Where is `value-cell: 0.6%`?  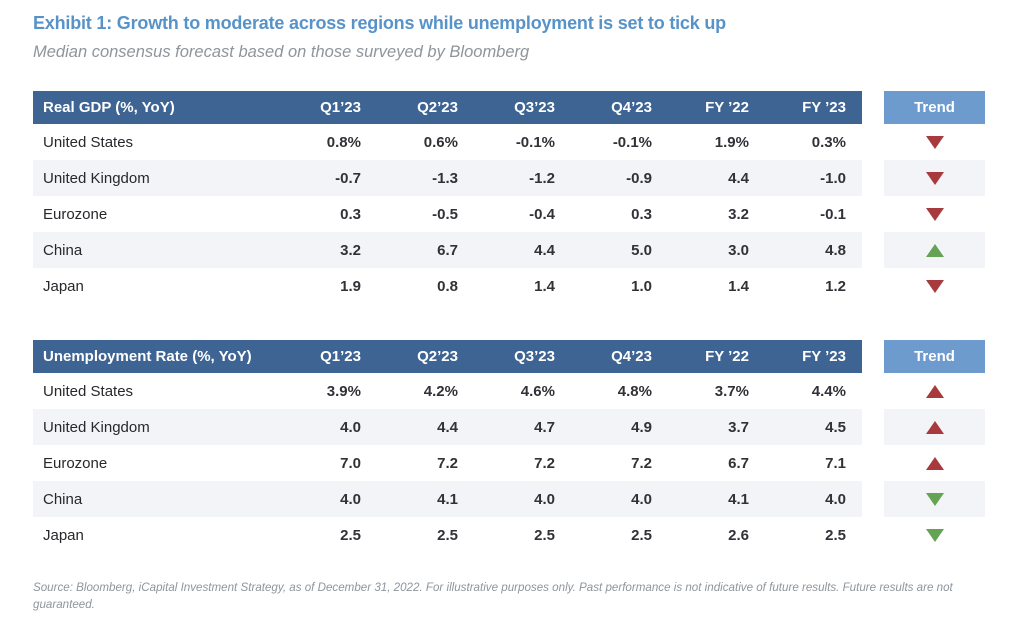 value-cell: 0.6% is located at coordinates (440, 142).